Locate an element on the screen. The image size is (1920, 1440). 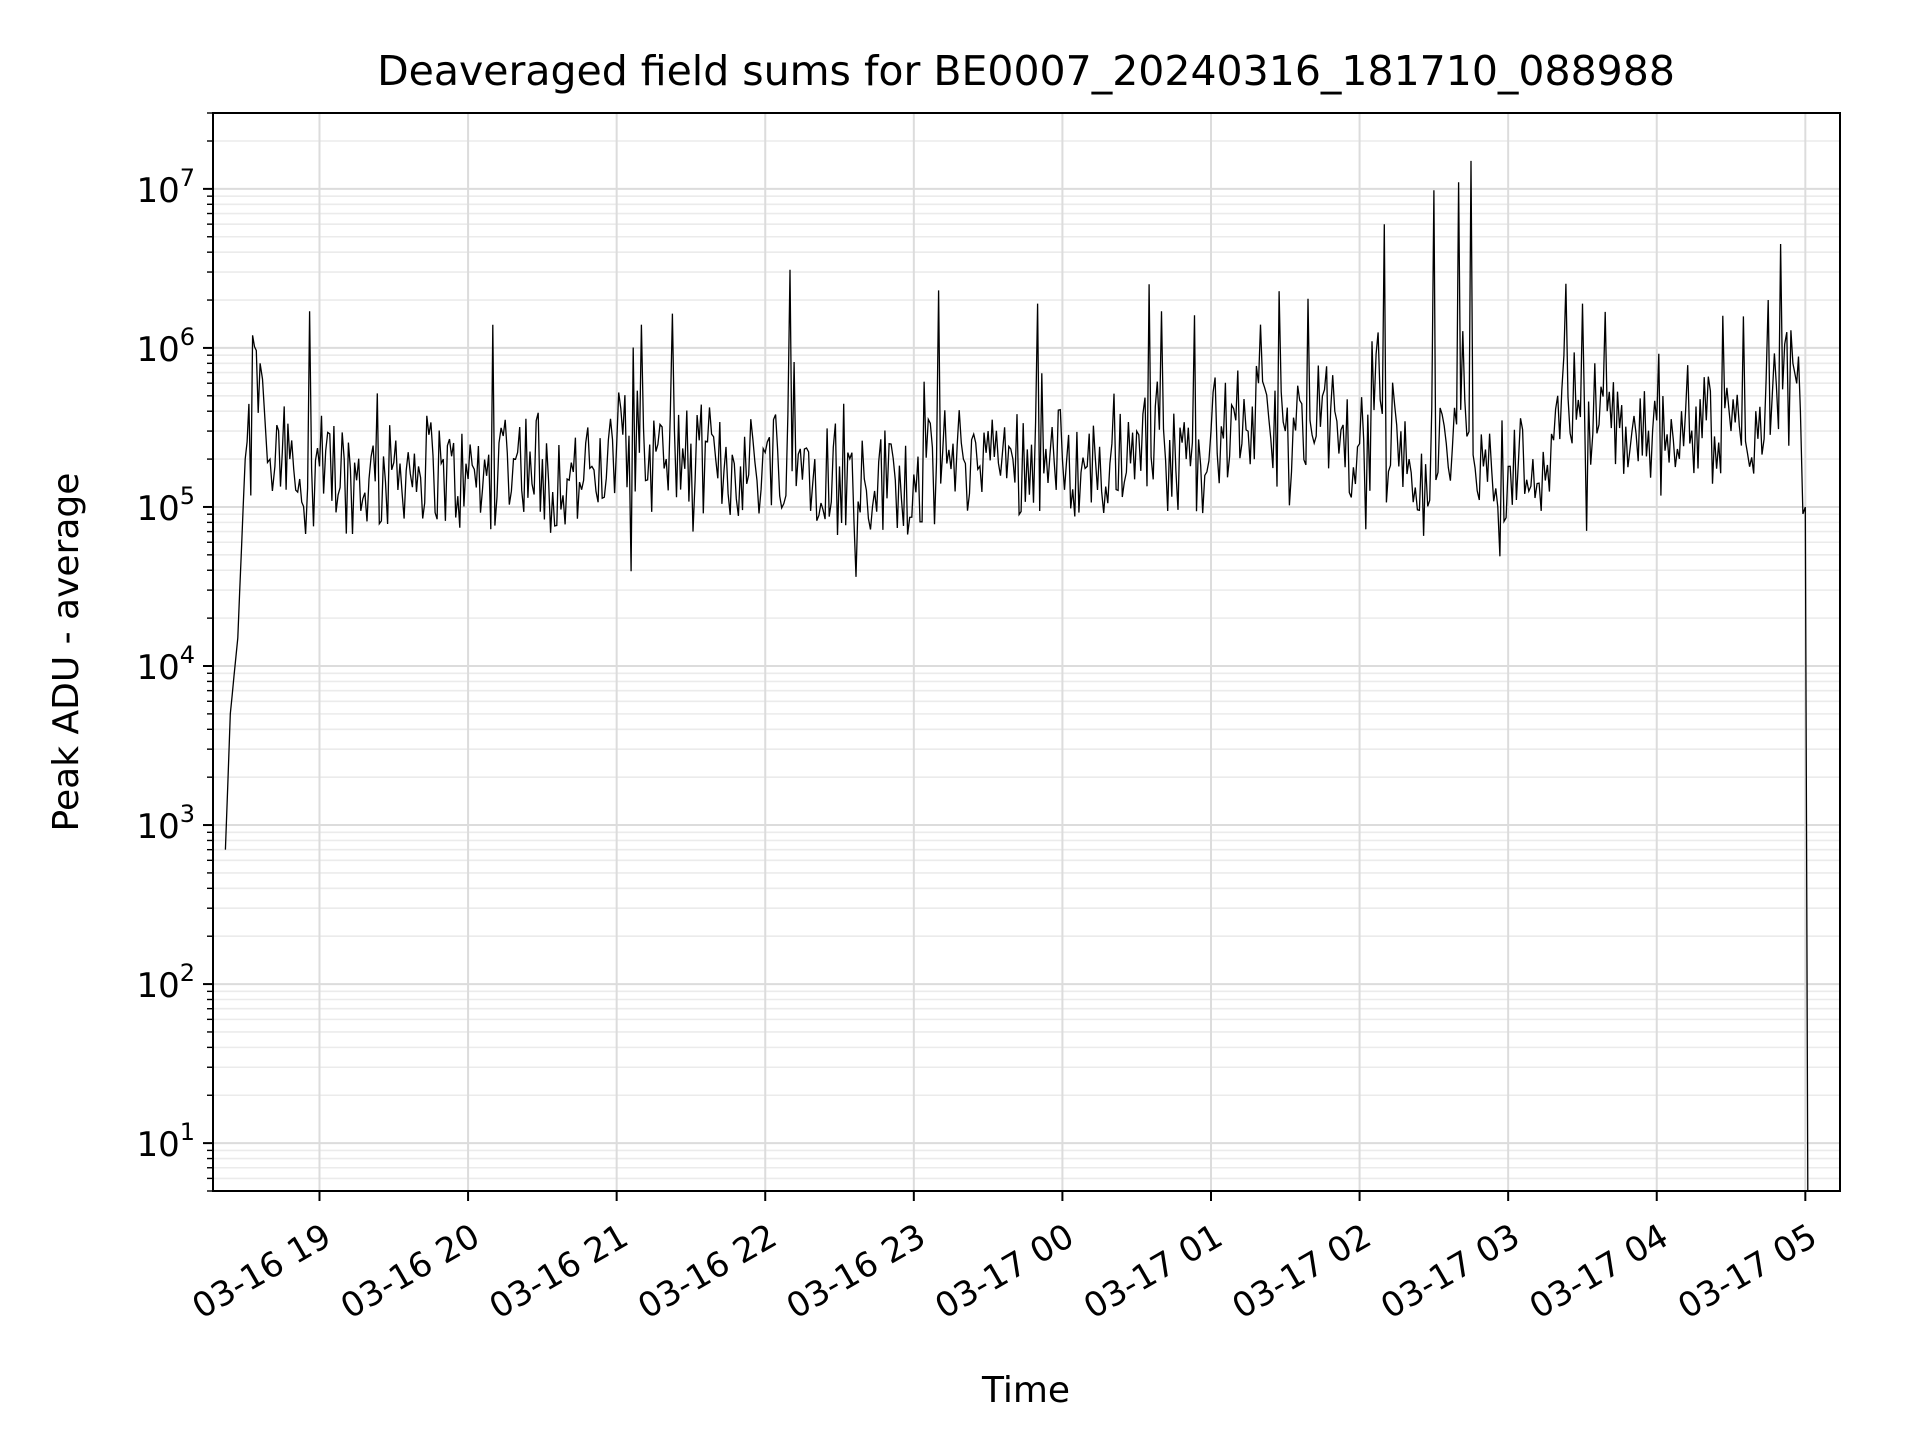
x-axis-label: Time is located at coordinates (1025, 1390).